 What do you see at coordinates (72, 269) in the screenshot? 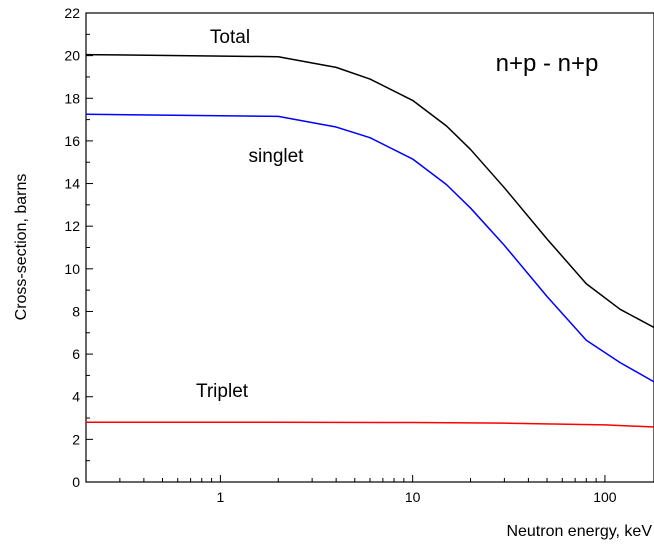
I see `y-tick-label: 10` at bounding box center [72, 269].